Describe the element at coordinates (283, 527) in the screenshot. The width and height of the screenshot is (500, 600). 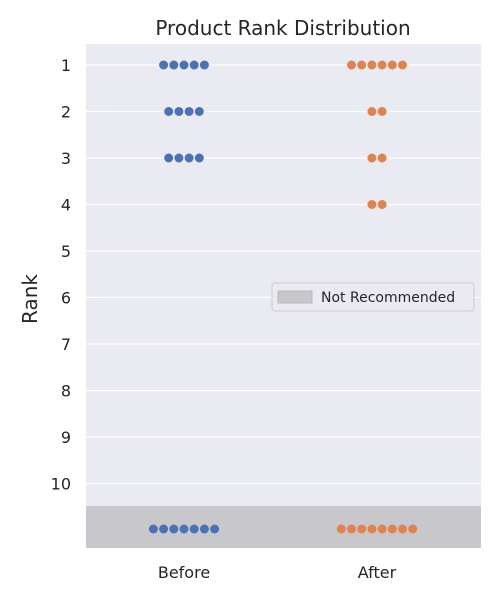
I see `not-recommended-band` at that location.